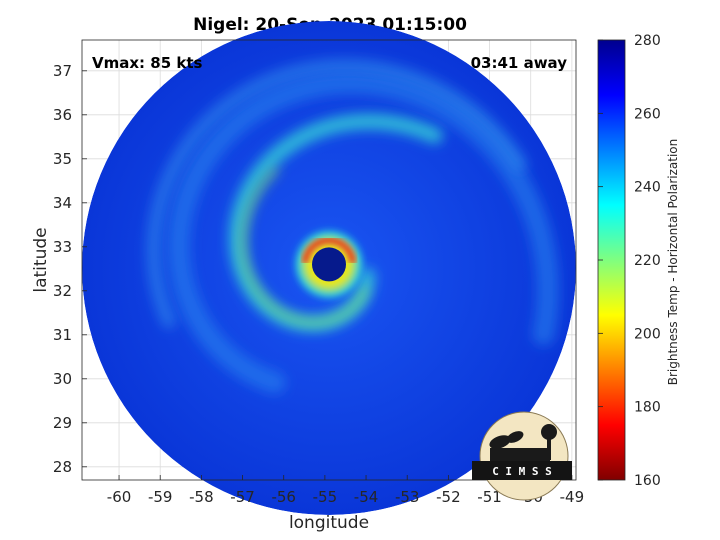  I want to click on time-away-annotation: 03:41 away, so click(519, 63).